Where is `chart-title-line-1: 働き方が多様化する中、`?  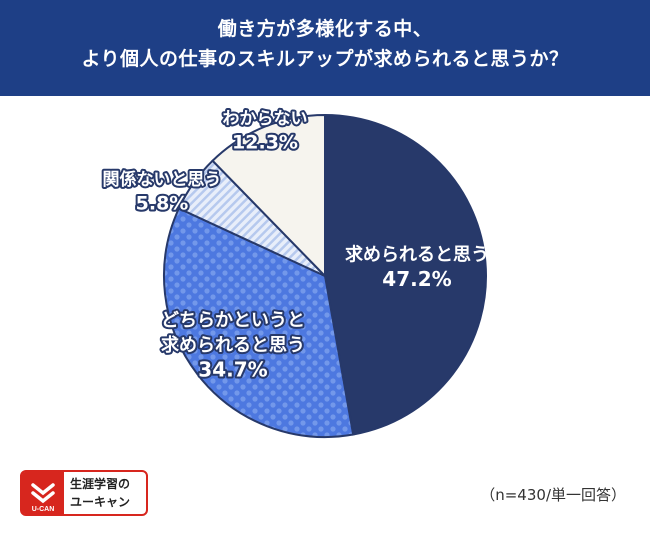
chart-title-line-1: 働き方が多様化する中、 is located at coordinates (325, 29).